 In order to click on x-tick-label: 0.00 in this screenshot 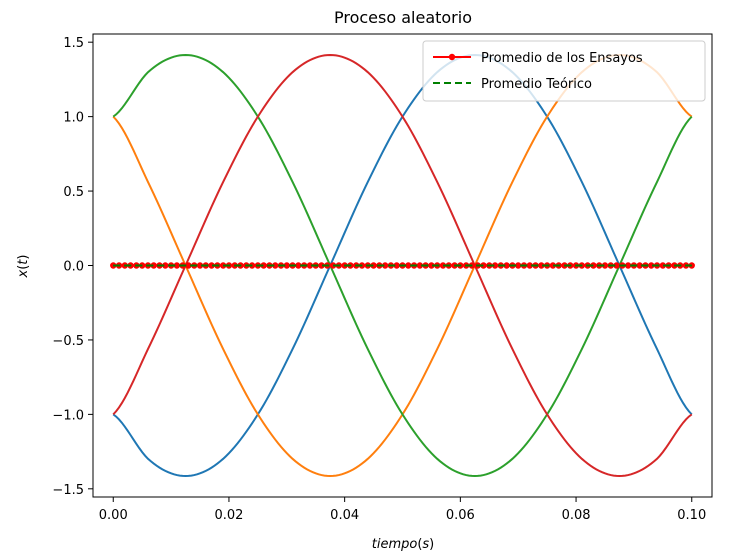, I will do `click(113, 515)`.